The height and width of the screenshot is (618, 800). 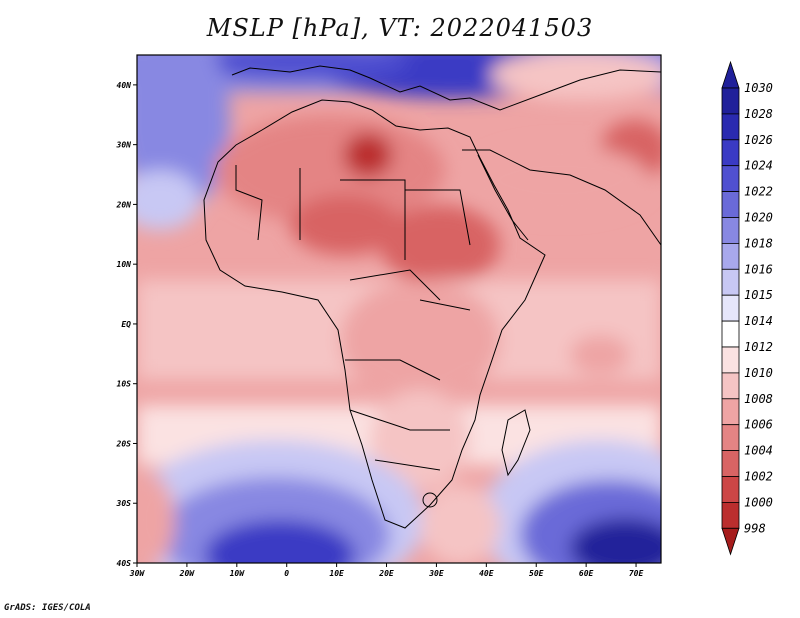 What do you see at coordinates (137, 573) in the screenshot?
I see `lon-tick-label: 30W` at bounding box center [137, 573].